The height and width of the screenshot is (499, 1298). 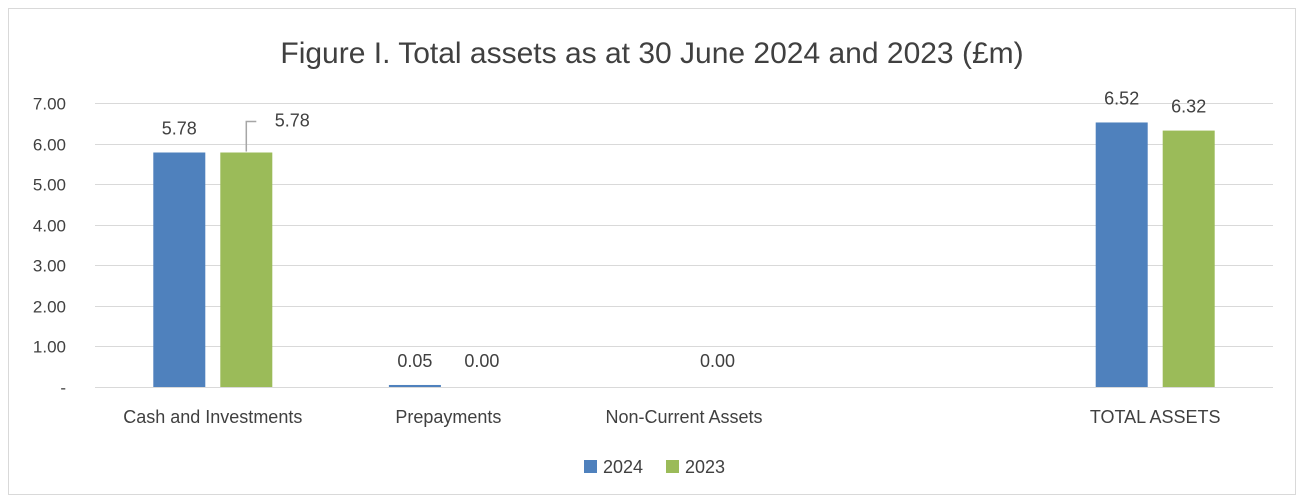 What do you see at coordinates (654, 467) in the screenshot?
I see `legend: 2024 2023` at bounding box center [654, 467].